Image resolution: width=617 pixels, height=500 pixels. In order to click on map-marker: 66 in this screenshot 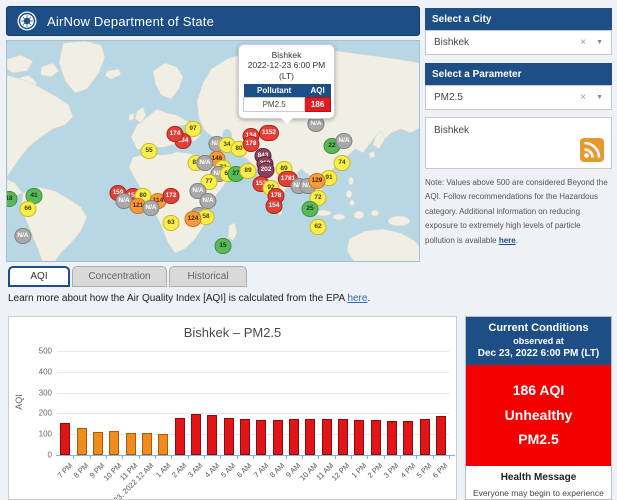, I will do `click(28, 209)`.